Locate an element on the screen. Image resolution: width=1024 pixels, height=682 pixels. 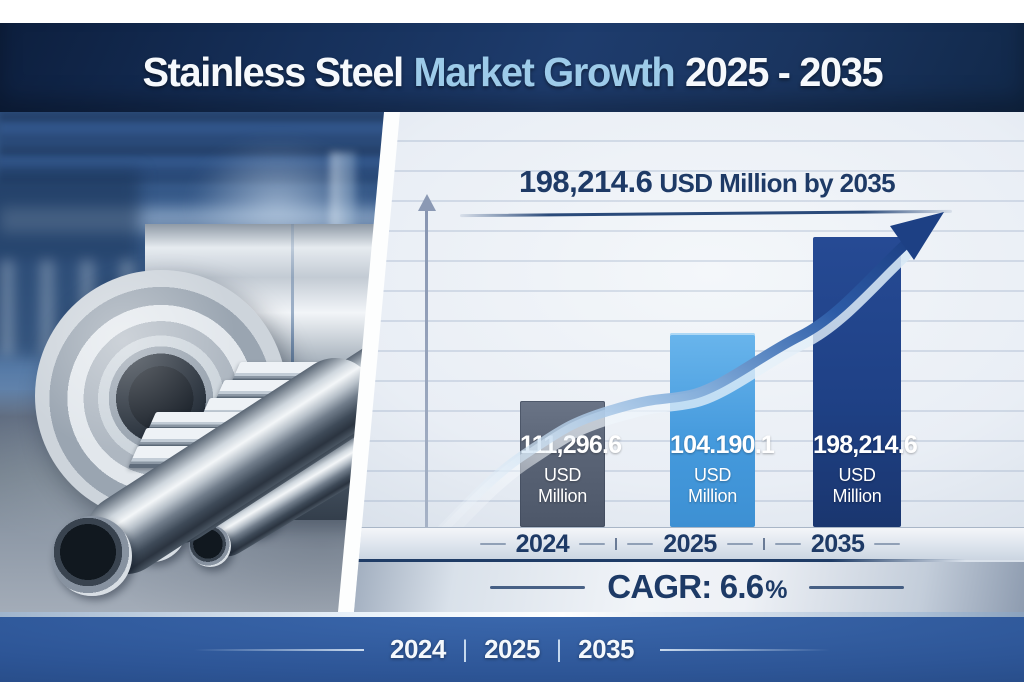
page-title: Stainless Steel Market Growth 2025 - 2035 is located at coordinates (513, 67).